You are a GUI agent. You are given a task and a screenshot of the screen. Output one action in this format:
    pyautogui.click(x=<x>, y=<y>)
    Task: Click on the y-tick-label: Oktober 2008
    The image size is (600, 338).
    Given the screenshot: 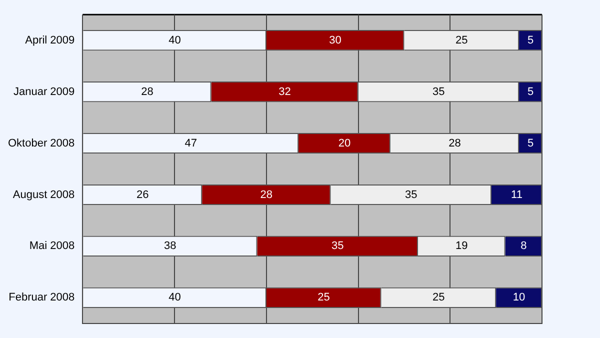 What is the action you would take?
    pyautogui.click(x=41, y=143)
    